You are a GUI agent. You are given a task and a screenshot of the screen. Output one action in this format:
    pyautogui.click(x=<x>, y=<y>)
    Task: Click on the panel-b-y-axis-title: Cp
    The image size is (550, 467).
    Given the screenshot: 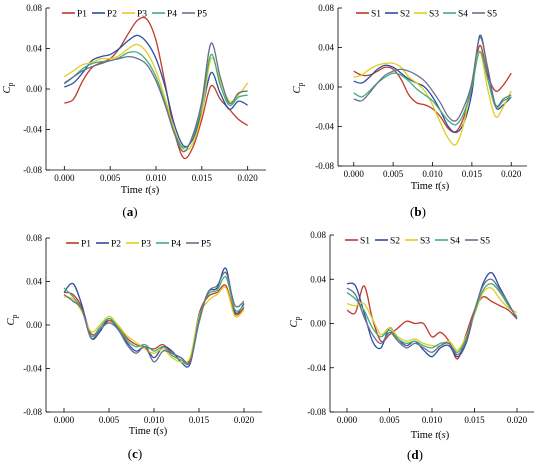 What is the action you would take?
    pyautogui.click(x=298, y=87)
    